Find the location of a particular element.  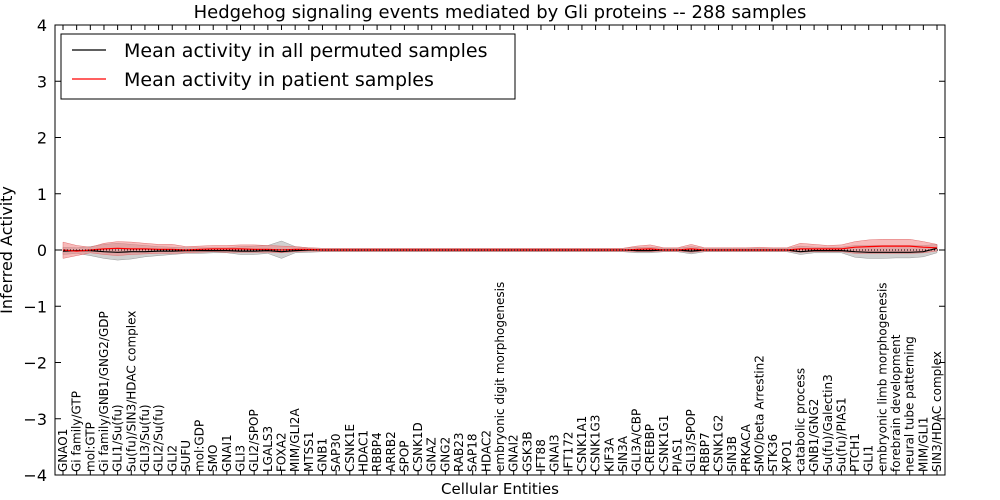

x-tick-label: GLI3/Su(fu) is located at coordinates (145, 438).